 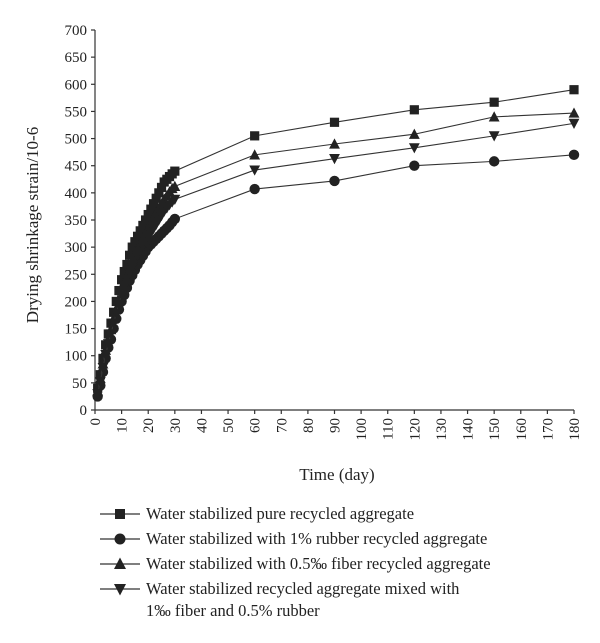 What do you see at coordinates (76, 167) in the screenshot?
I see `y-tick-label: 450` at bounding box center [76, 167].